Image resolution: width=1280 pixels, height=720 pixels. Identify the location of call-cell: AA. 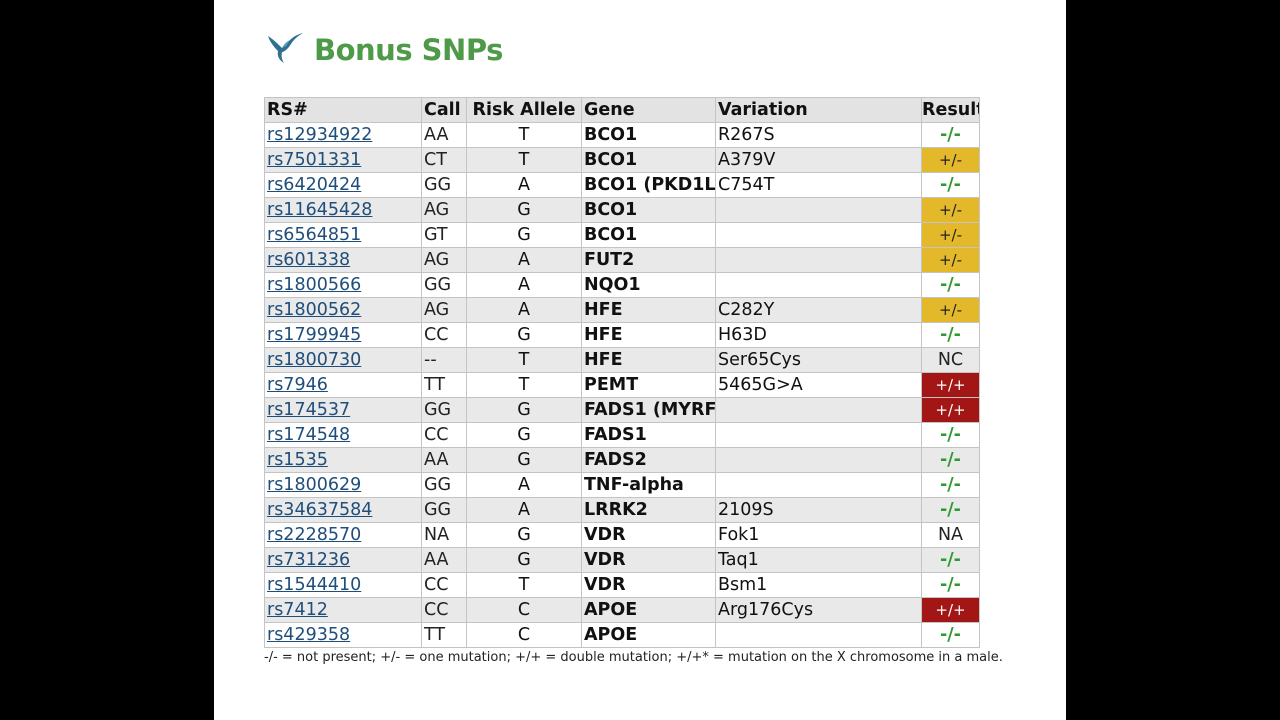
(444, 460).